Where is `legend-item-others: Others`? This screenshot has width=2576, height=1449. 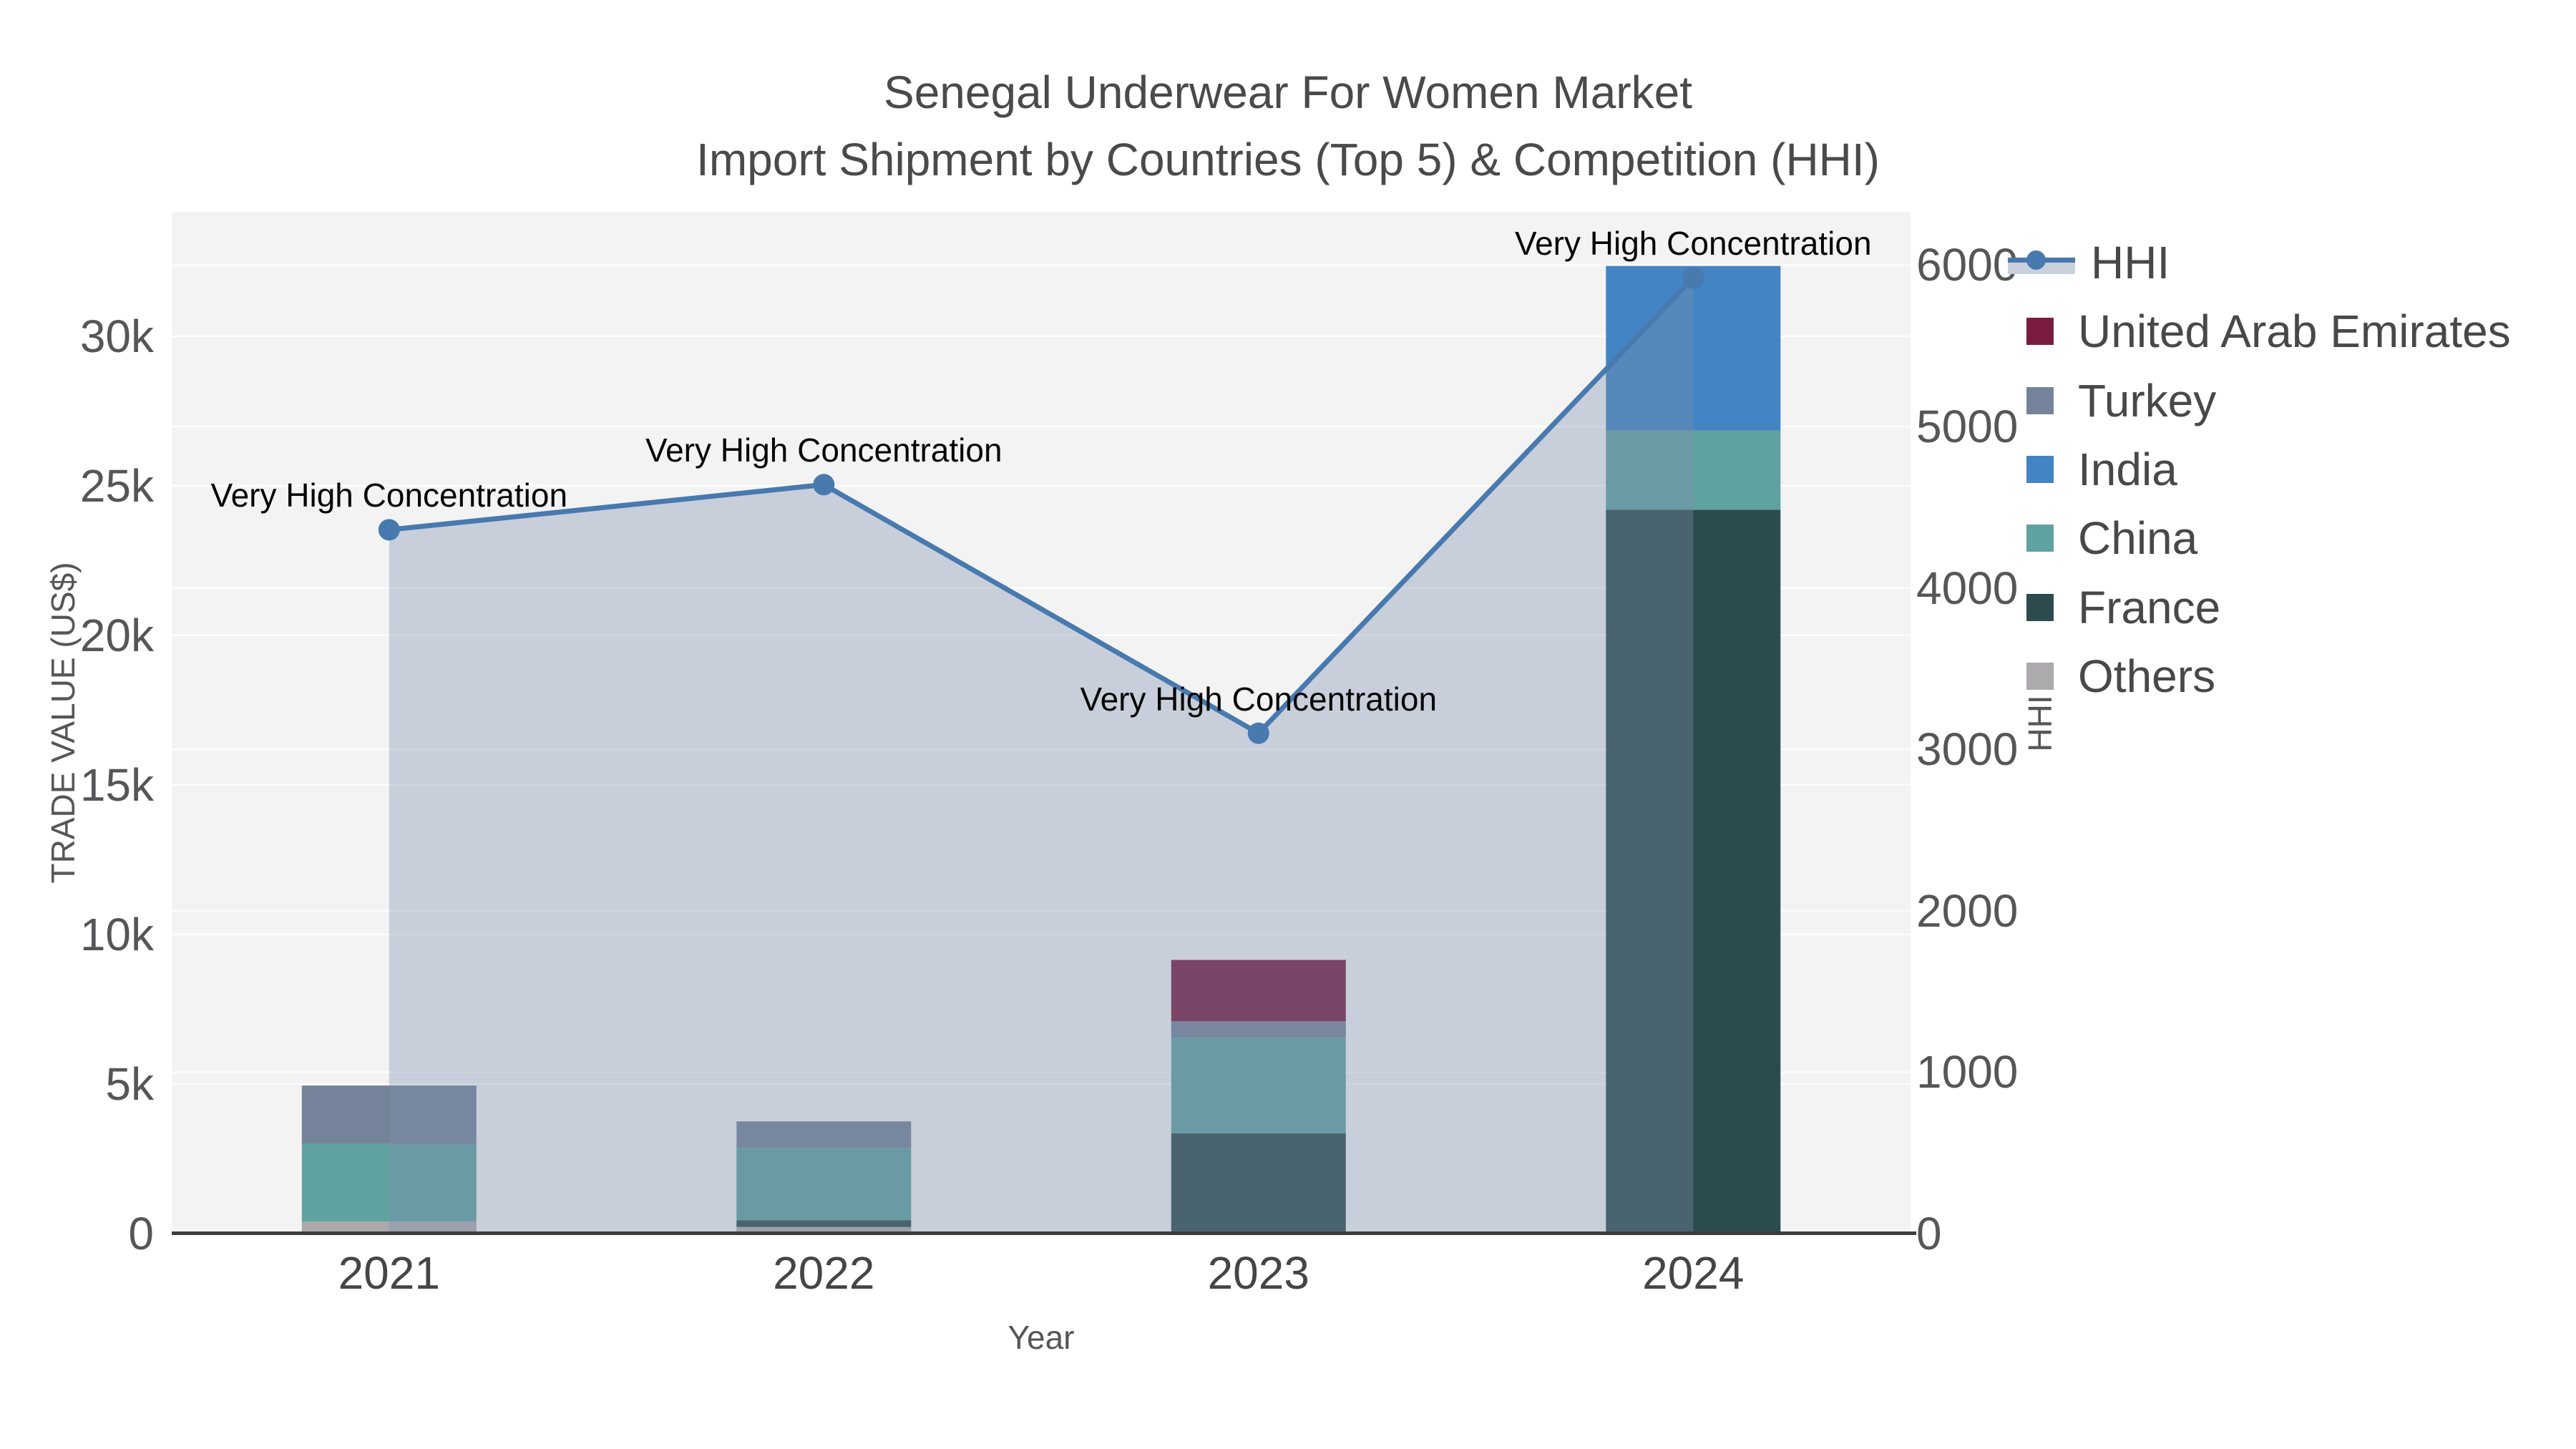
legend-item-others: Others is located at coordinates (2111, 676).